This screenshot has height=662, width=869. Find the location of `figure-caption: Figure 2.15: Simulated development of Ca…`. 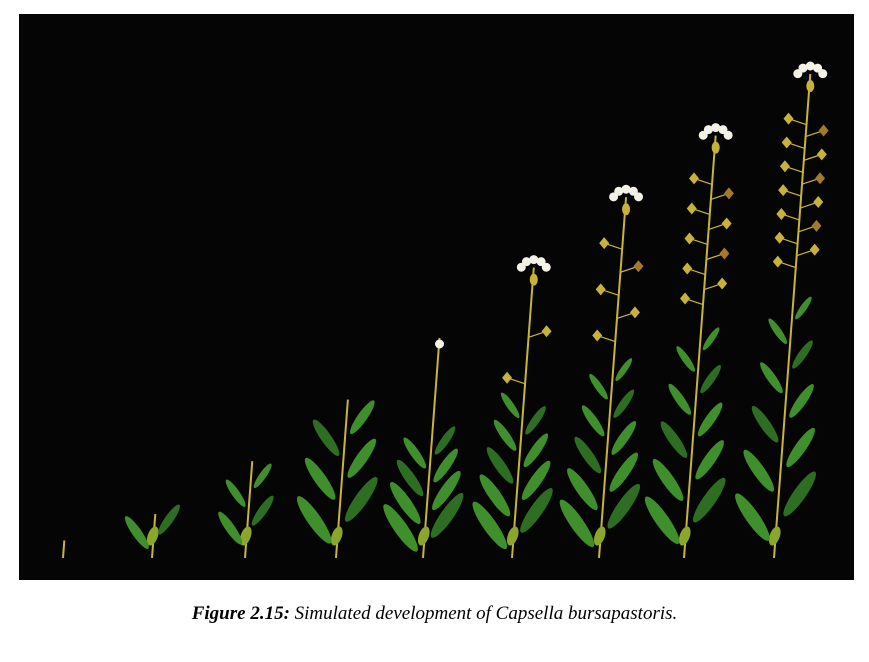

figure-caption: Figure 2.15: Simulated development of Ca… is located at coordinates (434, 614).